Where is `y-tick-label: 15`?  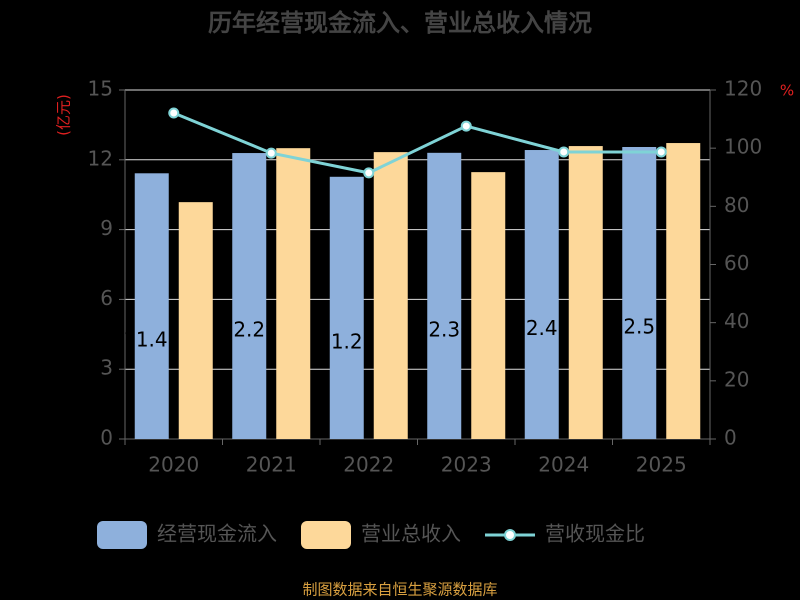 y-tick-label: 15 is located at coordinates (100, 89).